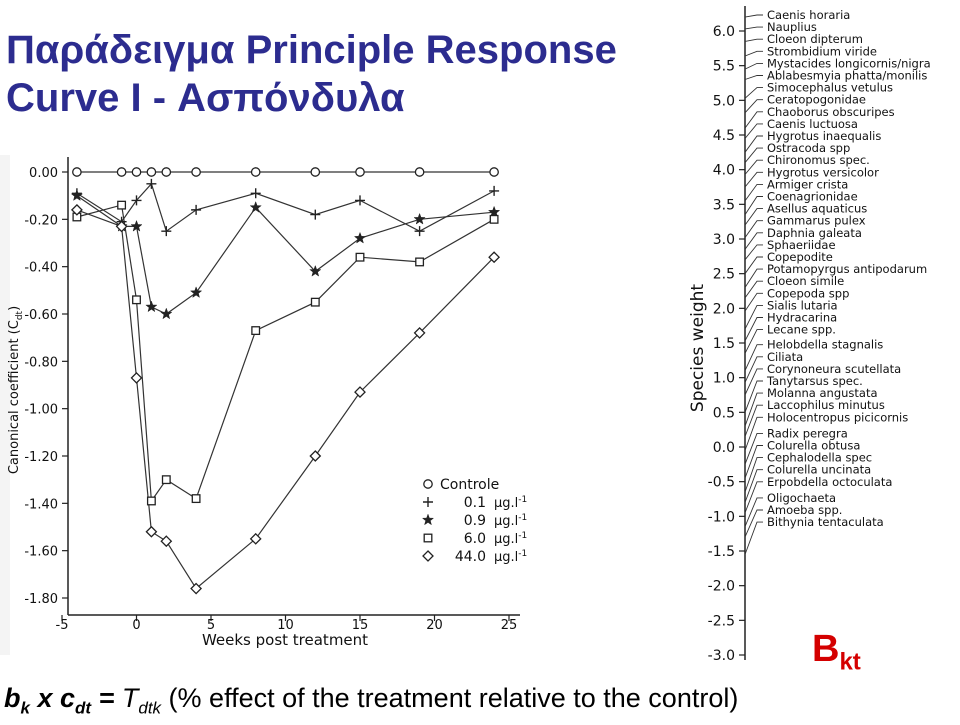  What do you see at coordinates (211, 625) in the screenshot?
I see `prc-x-tick-label: 5` at bounding box center [211, 625].